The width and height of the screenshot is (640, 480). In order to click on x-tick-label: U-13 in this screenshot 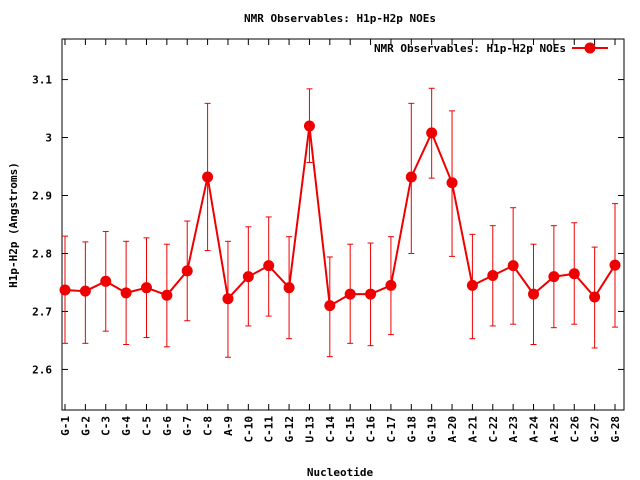, I will do `click(309, 429)`.